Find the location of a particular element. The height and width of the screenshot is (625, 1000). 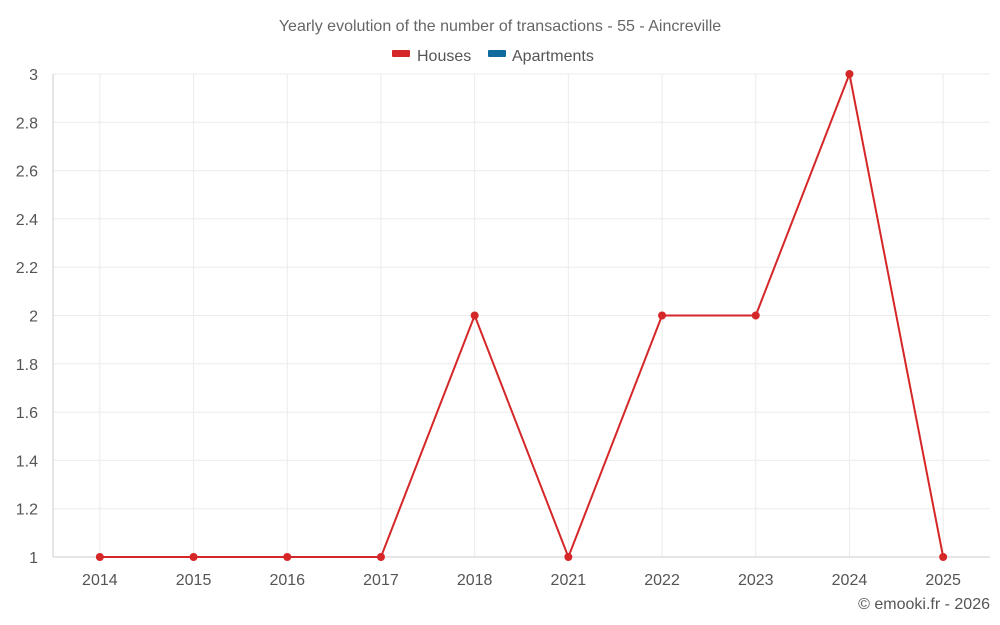

data-point-houses-2015 is located at coordinates (193, 557).